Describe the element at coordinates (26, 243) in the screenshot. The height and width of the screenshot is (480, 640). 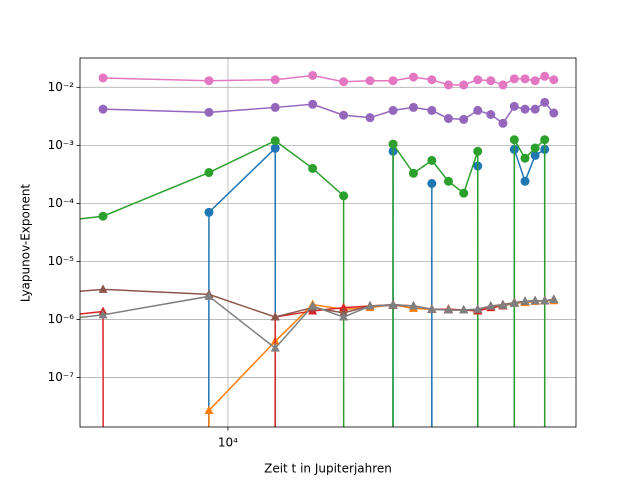
I see `y-axis-label: Lyapunov-Exponent` at that location.